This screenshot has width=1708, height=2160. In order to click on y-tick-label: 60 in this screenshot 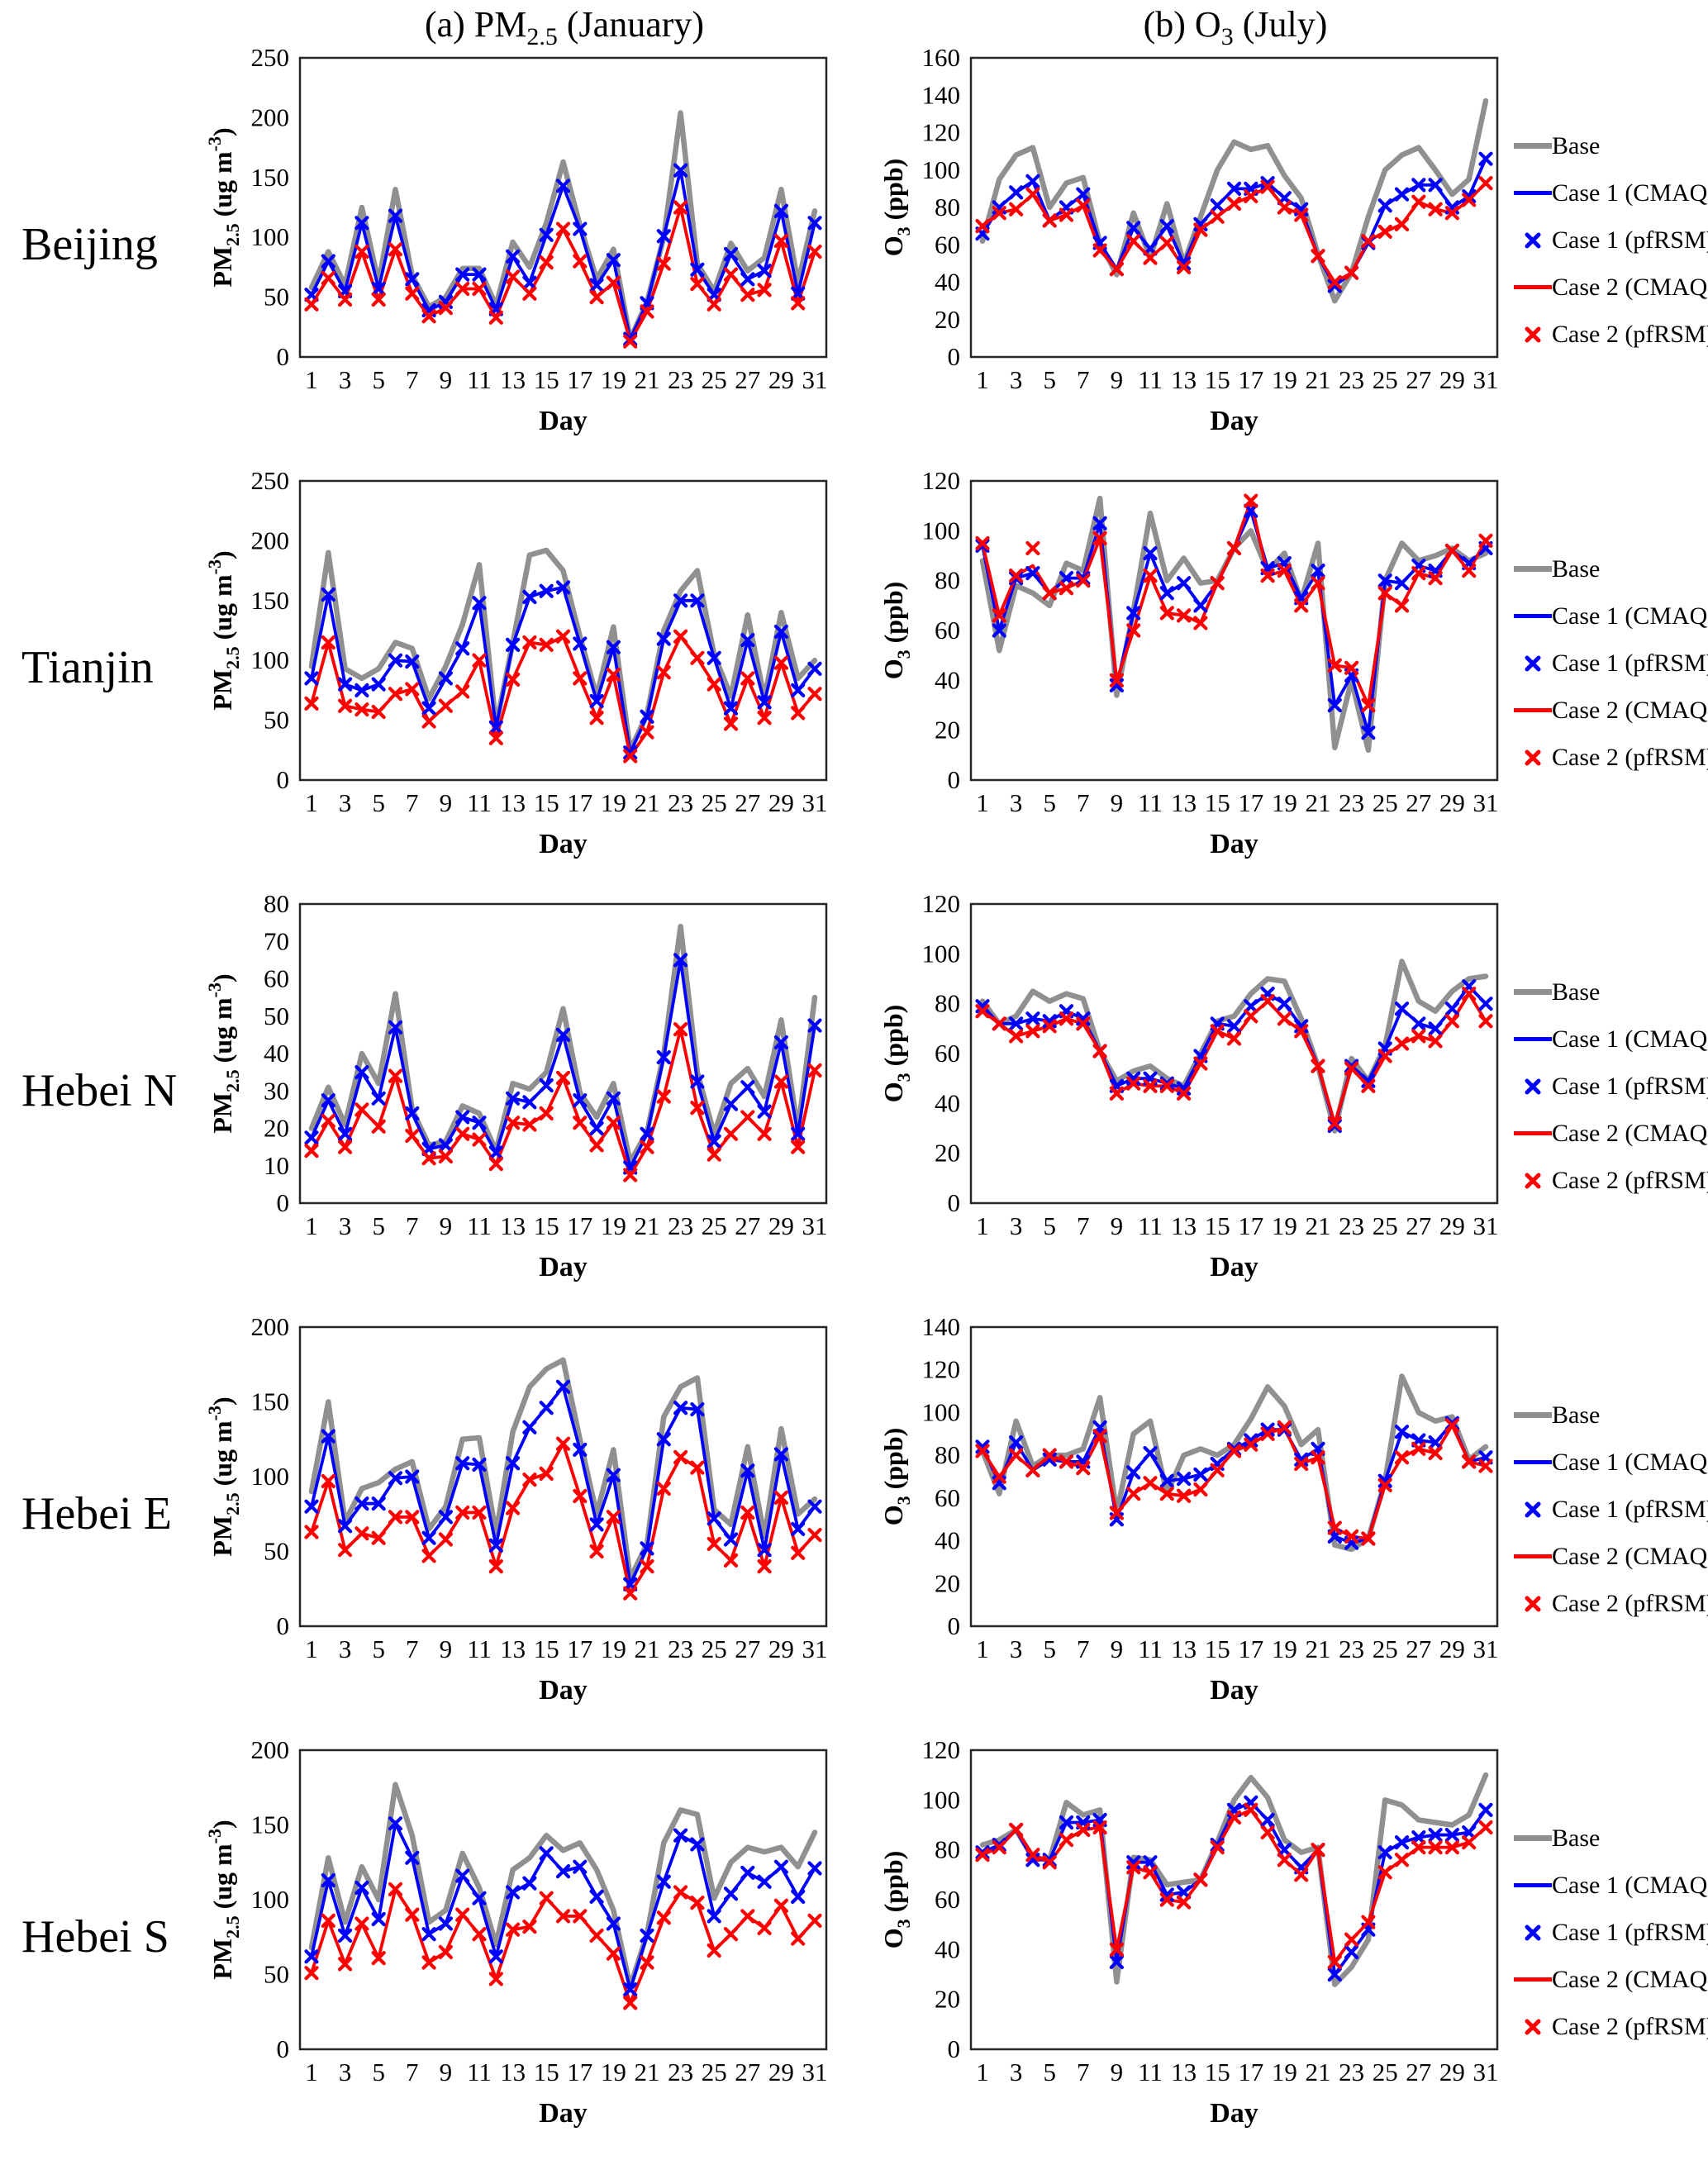, I will do `click(947, 1053)`.